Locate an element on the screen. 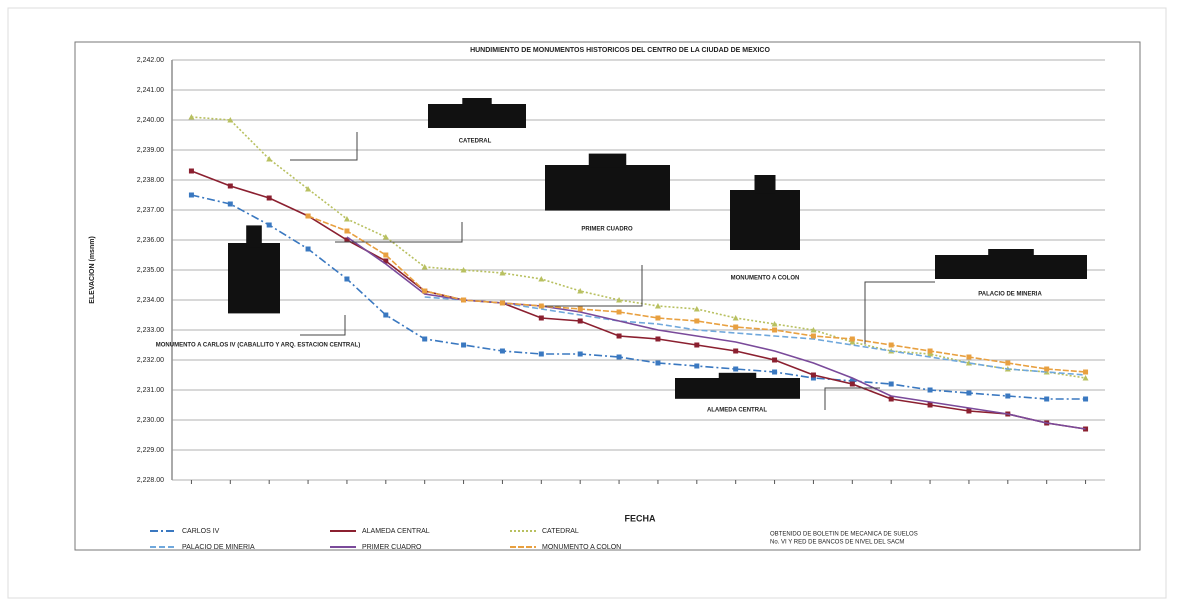  y-tick-label: 2,237.00 is located at coordinates (150, 210).